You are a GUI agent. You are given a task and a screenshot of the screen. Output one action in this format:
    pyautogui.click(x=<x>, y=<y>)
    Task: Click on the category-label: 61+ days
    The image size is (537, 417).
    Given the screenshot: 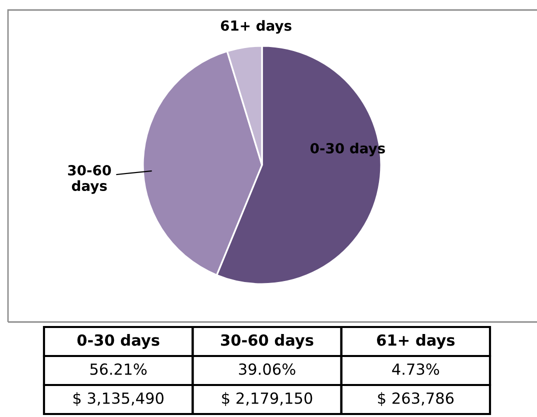 What is the action you would take?
    pyautogui.click(x=416, y=341)
    